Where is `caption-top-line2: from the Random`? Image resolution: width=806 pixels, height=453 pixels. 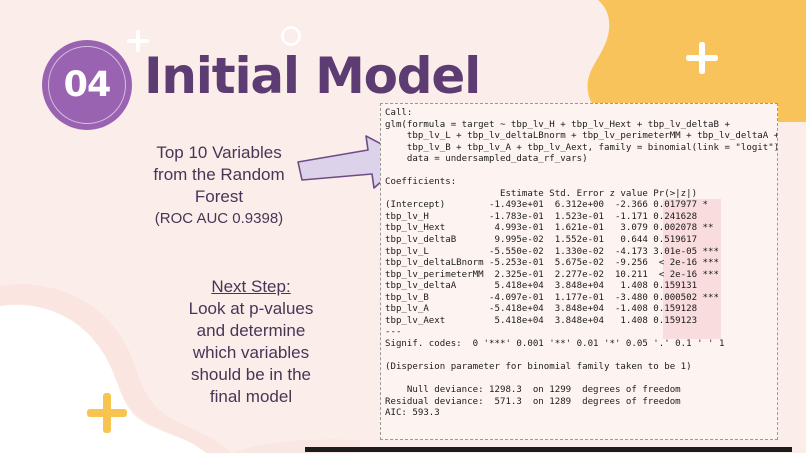 caption-top-line2: from the Random is located at coordinates (219, 174).